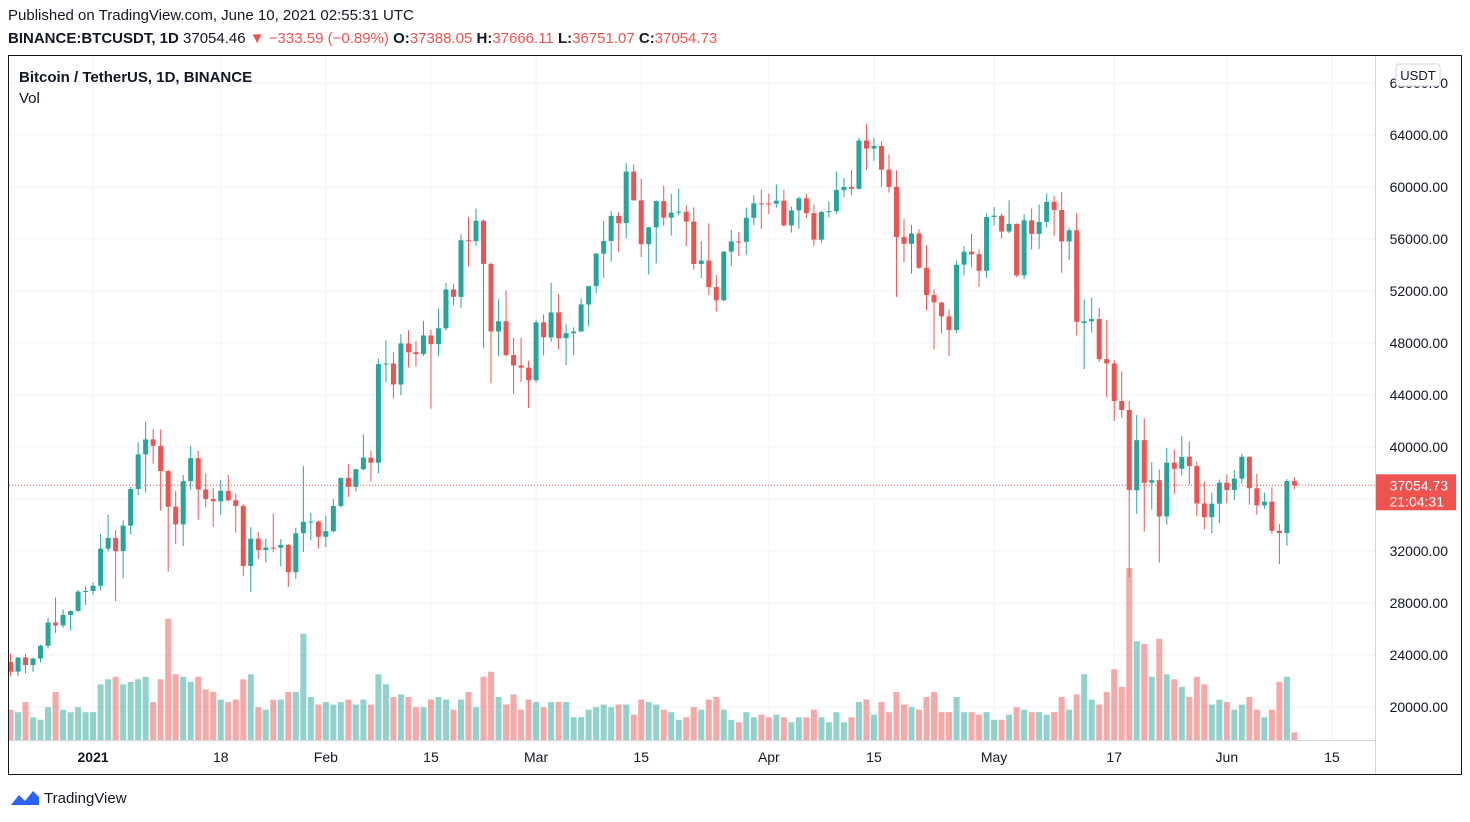 The image size is (1470, 822). I want to click on c-label: C:, so click(646, 38).